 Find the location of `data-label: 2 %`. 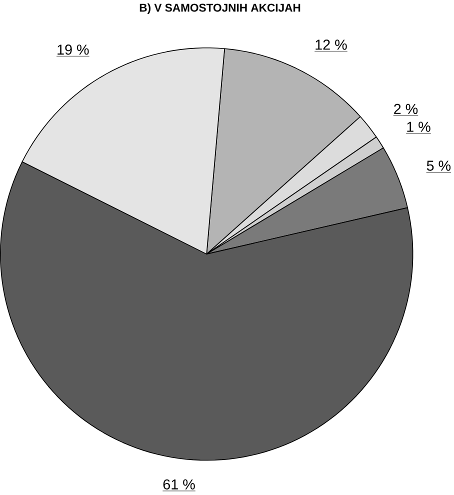

data-label: 2 % is located at coordinates (406, 109).